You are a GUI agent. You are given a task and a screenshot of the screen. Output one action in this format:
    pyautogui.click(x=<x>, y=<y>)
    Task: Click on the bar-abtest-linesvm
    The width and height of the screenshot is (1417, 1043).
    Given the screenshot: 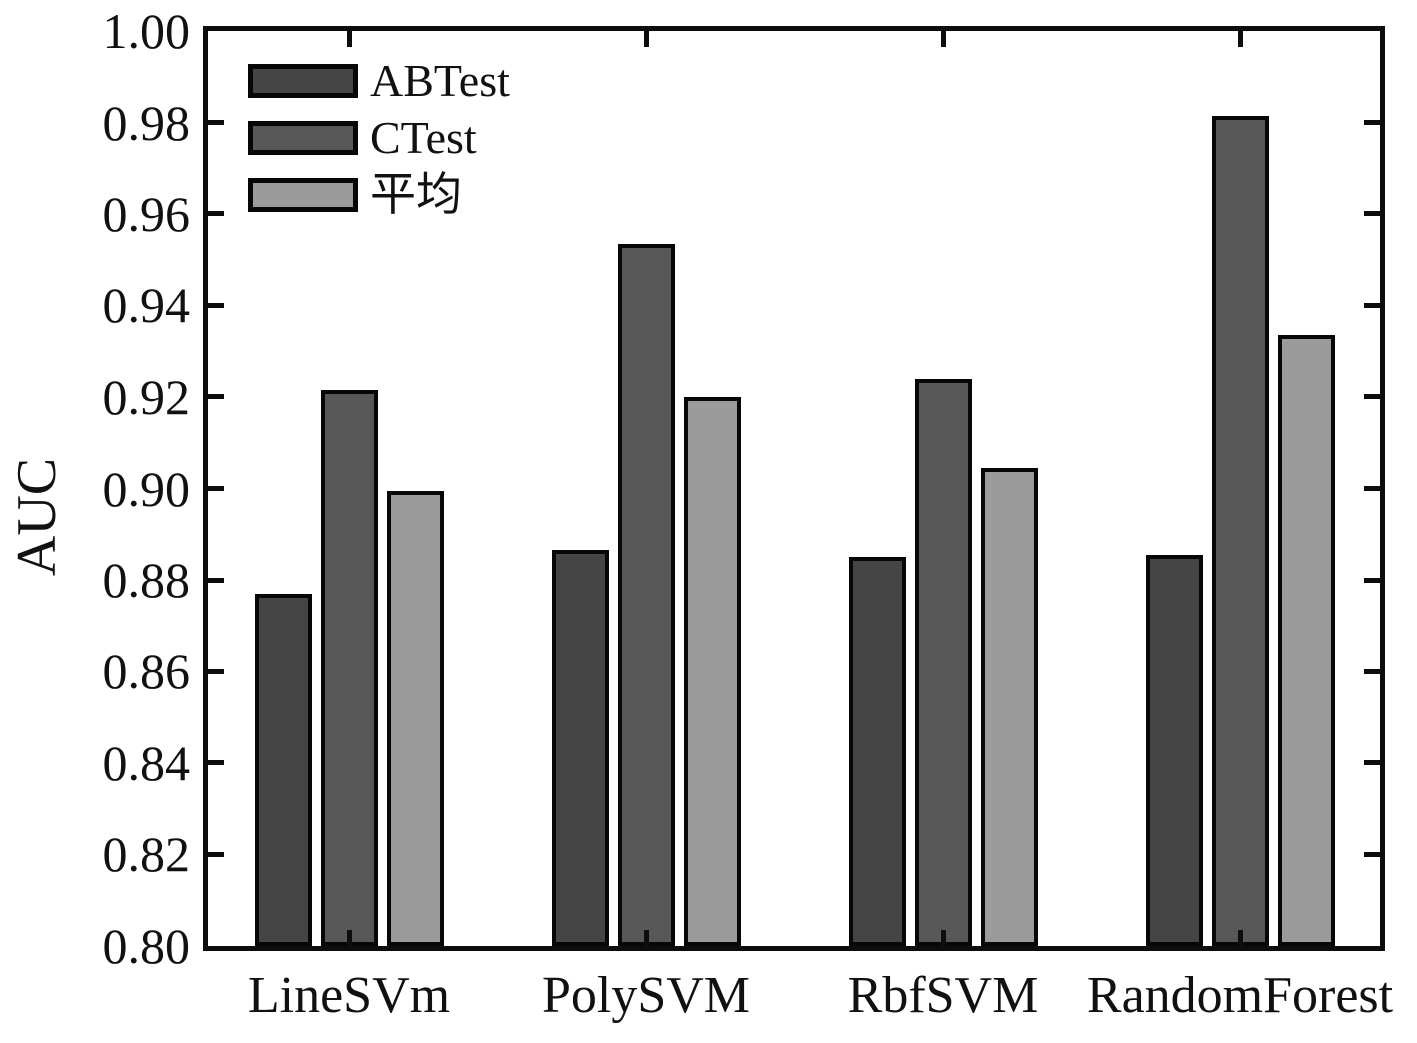 What is the action you would take?
    pyautogui.click(x=283, y=770)
    